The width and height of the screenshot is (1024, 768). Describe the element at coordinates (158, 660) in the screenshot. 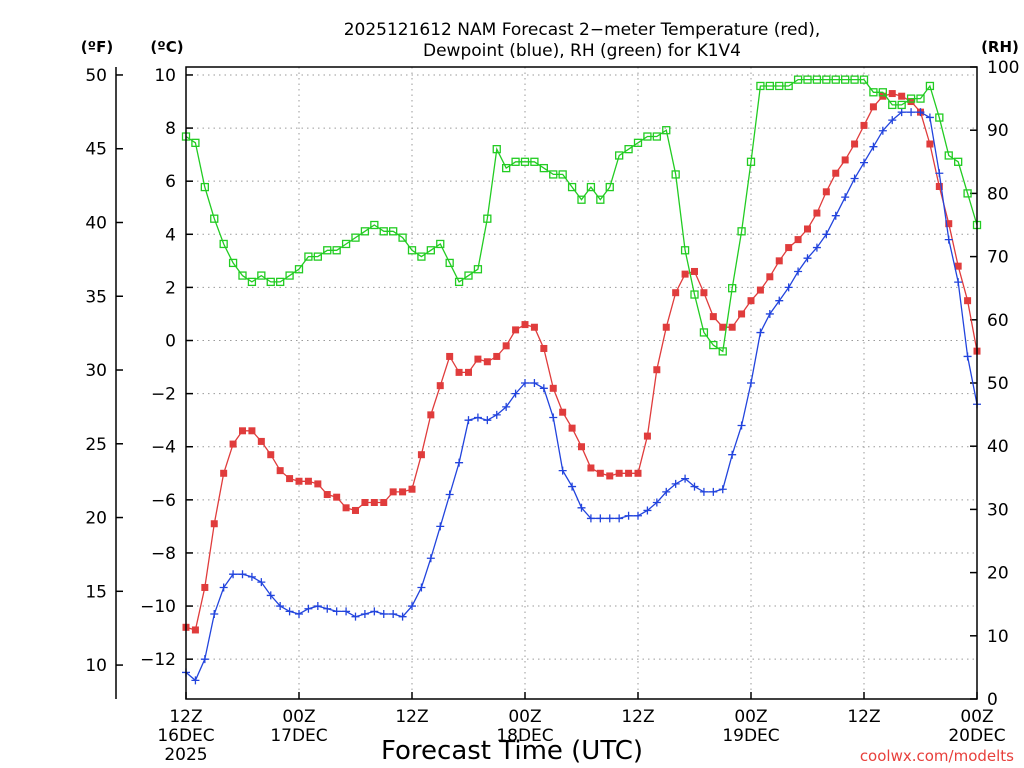

I see `celsius-tick-label: −12` at that location.